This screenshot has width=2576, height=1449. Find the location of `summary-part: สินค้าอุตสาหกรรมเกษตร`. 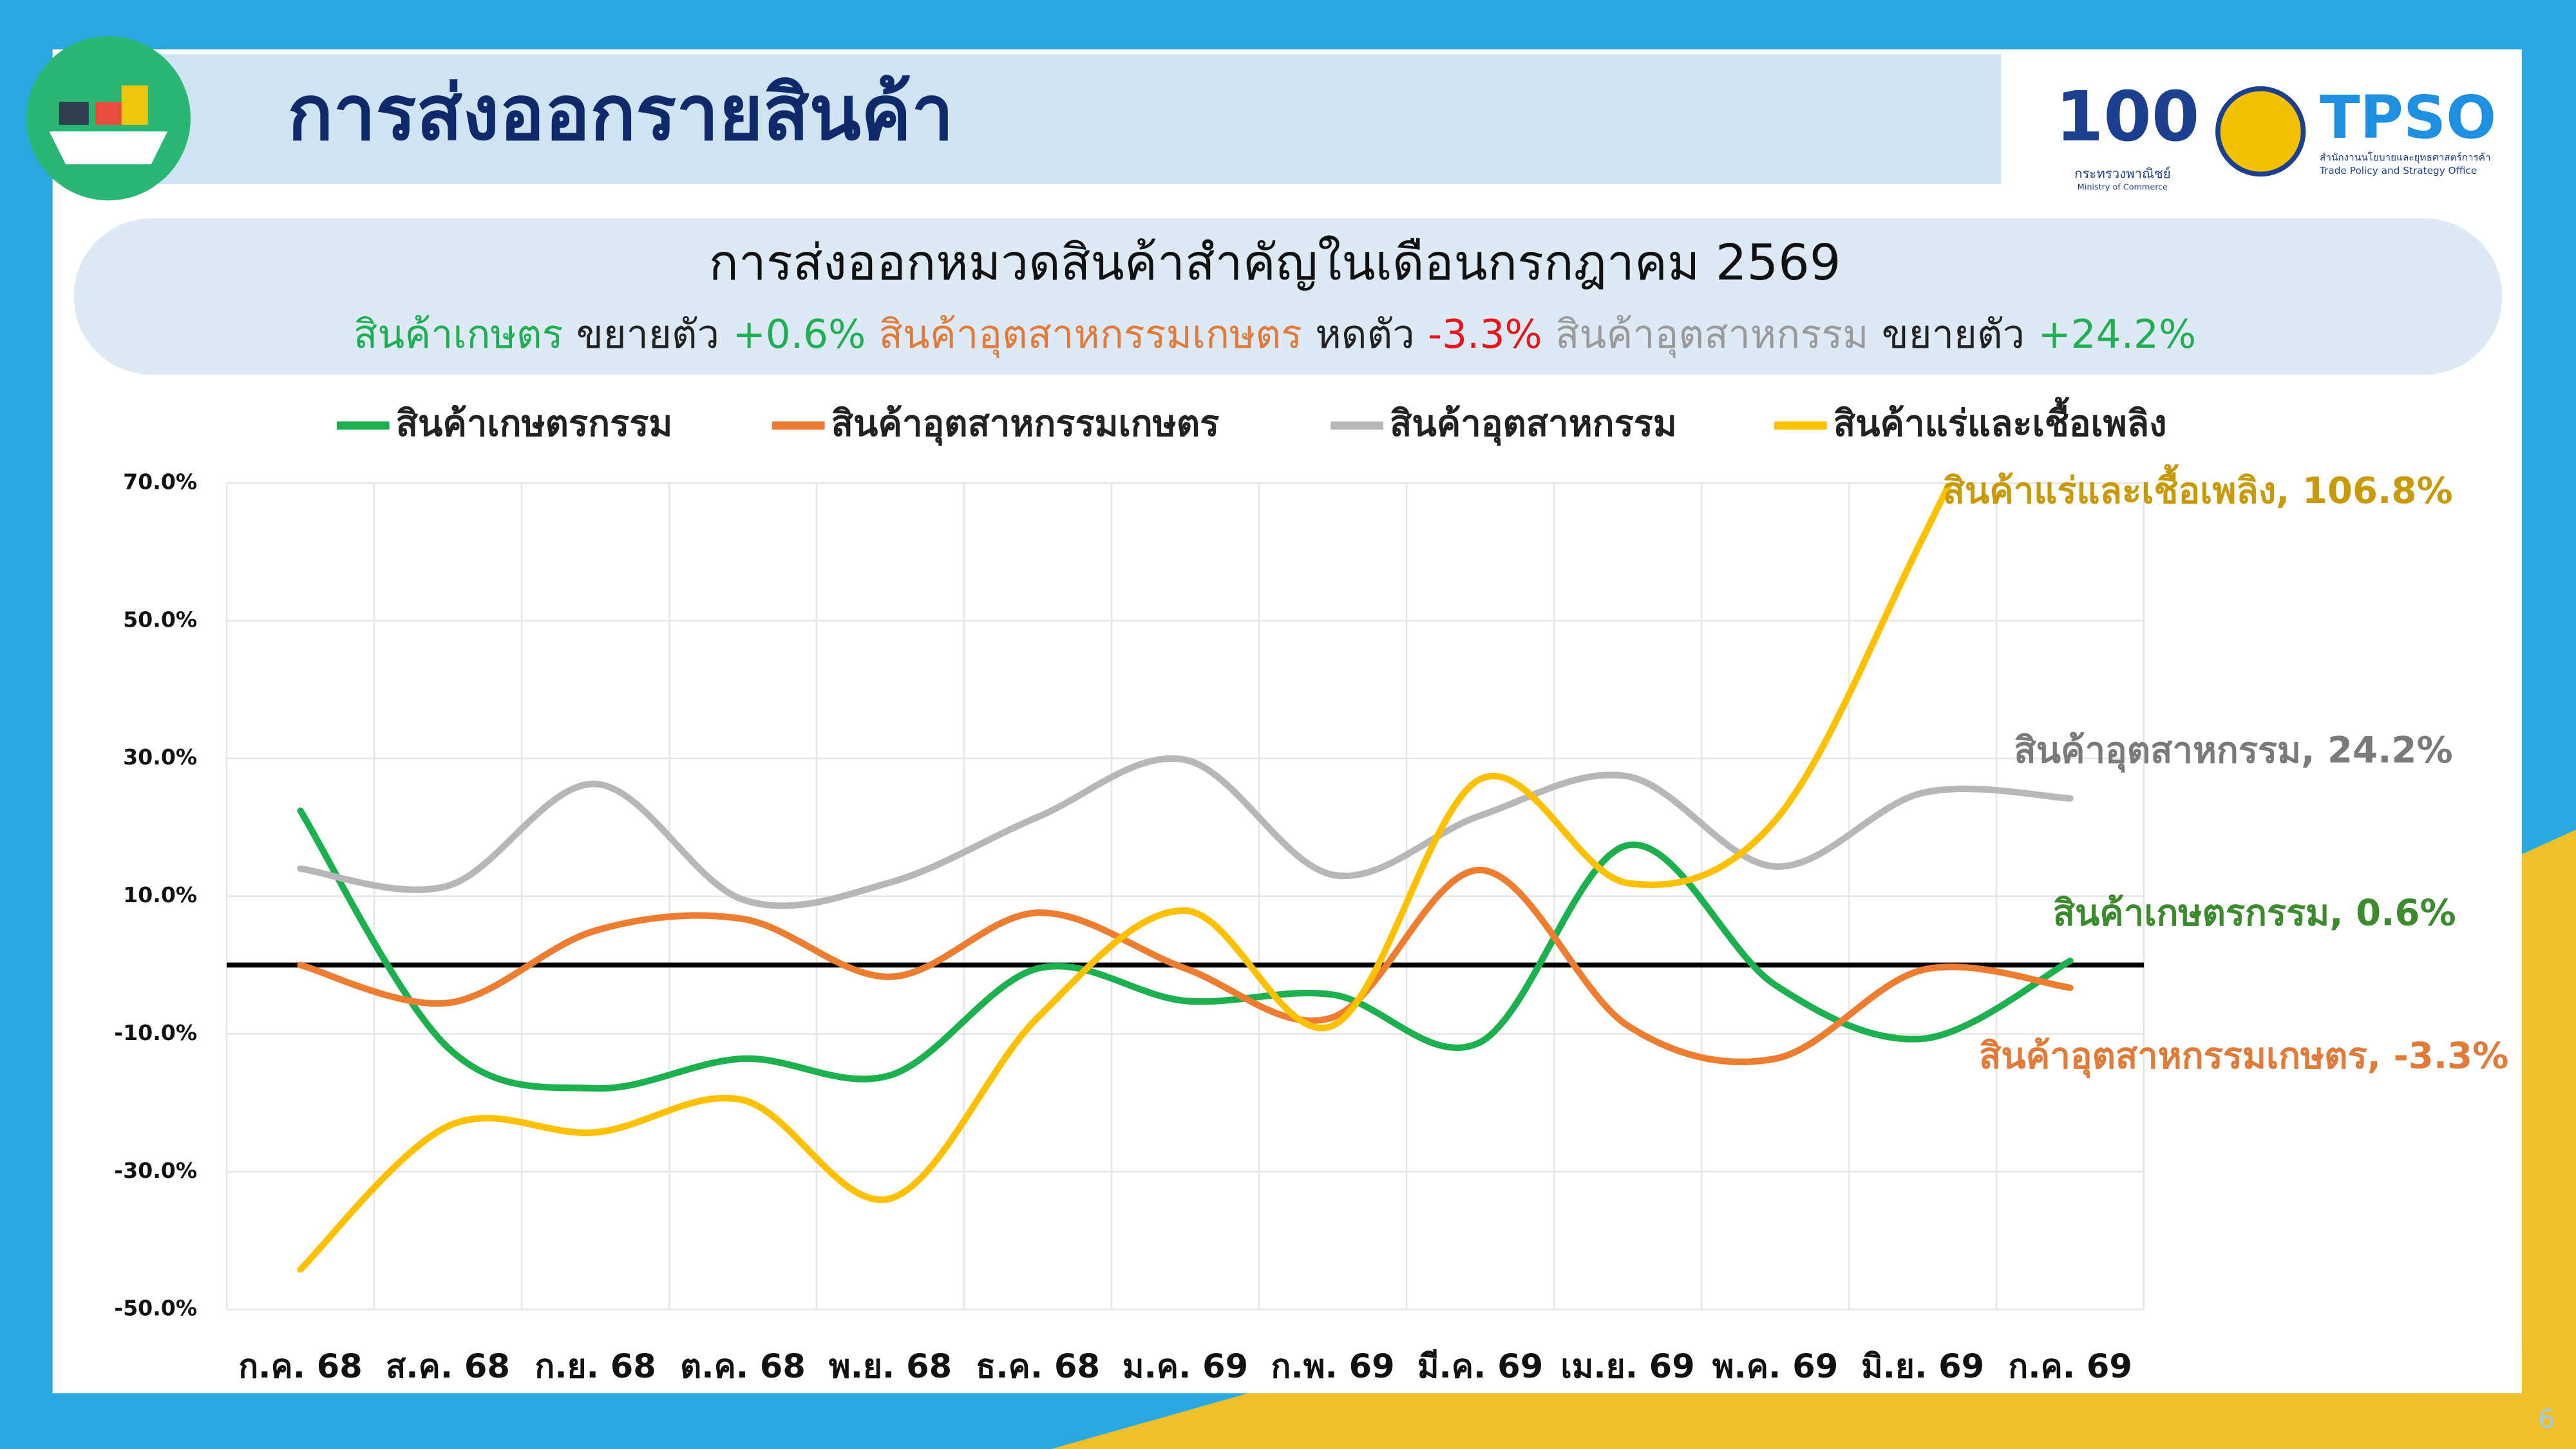

summary-part: สินค้าอุตสาหกรรมเกษตร is located at coordinates (1091, 335).